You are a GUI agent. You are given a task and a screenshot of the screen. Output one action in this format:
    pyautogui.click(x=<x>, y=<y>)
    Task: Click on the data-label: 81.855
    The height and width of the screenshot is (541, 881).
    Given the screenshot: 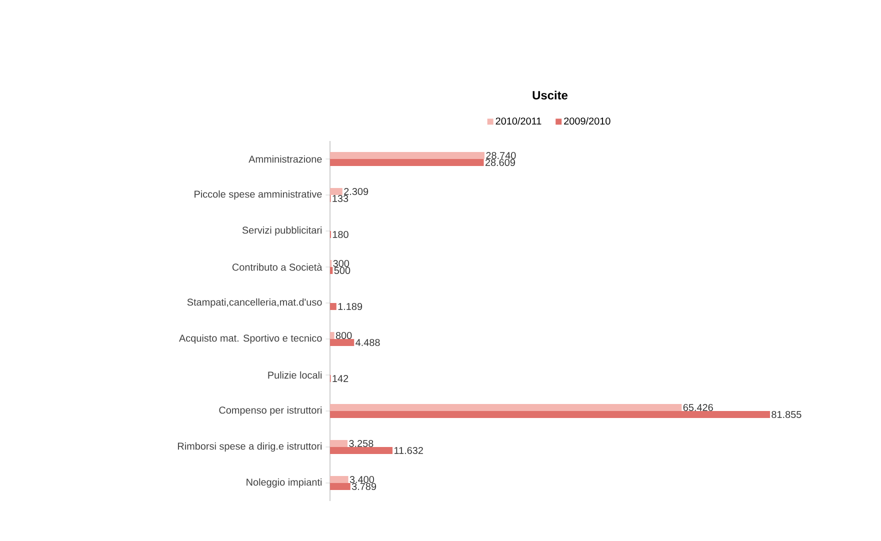 What is the action you would take?
    pyautogui.click(x=787, y=414)
    